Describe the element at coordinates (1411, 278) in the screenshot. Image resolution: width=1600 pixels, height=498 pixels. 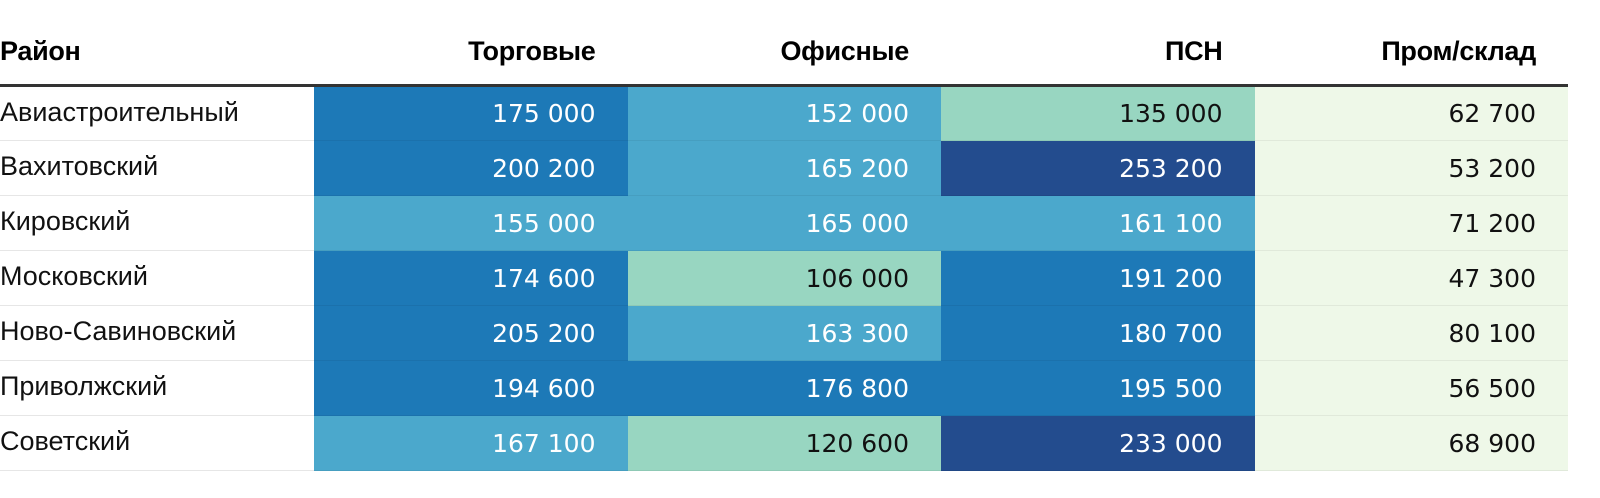
I see `heat-cell: 47 300` at that location.